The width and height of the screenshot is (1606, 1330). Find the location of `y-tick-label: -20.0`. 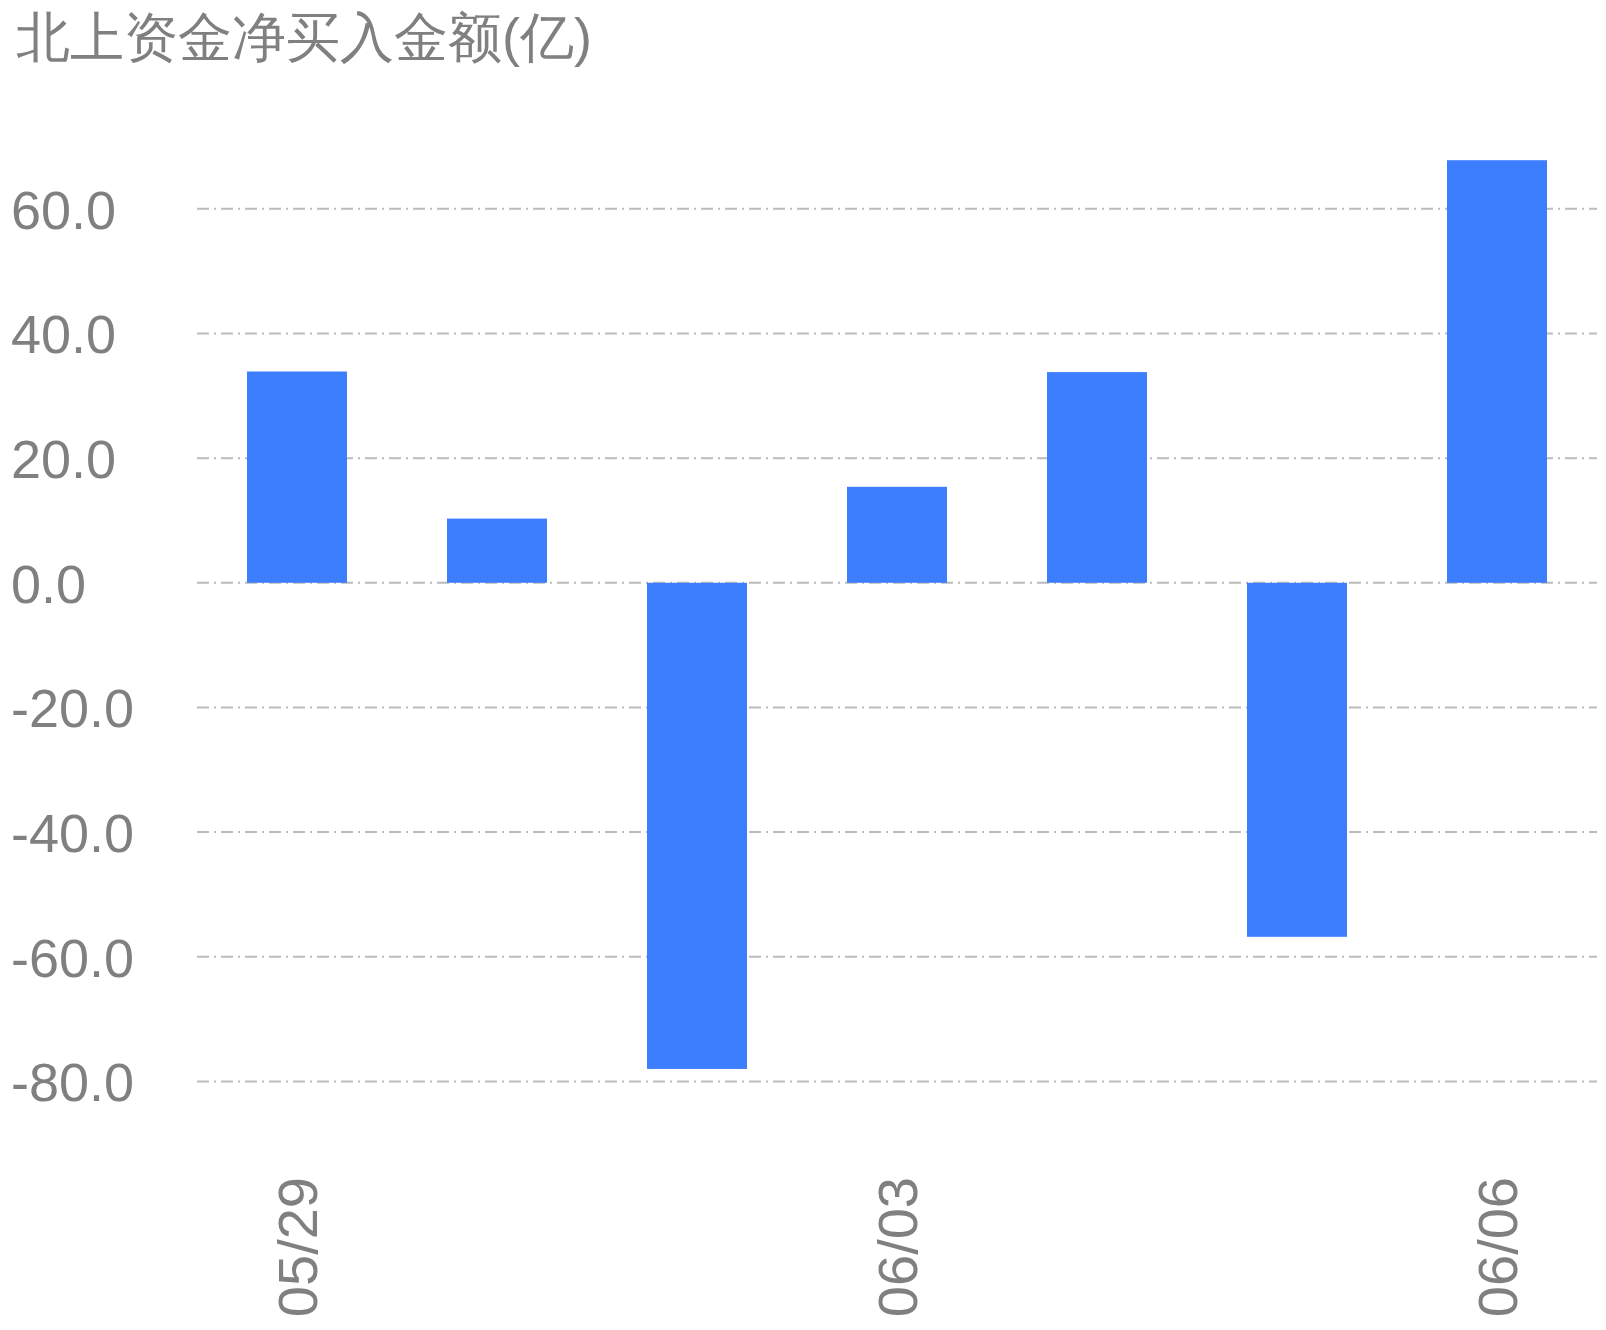

y-tick-label: -20.0 is located at coordinates (73, 708).